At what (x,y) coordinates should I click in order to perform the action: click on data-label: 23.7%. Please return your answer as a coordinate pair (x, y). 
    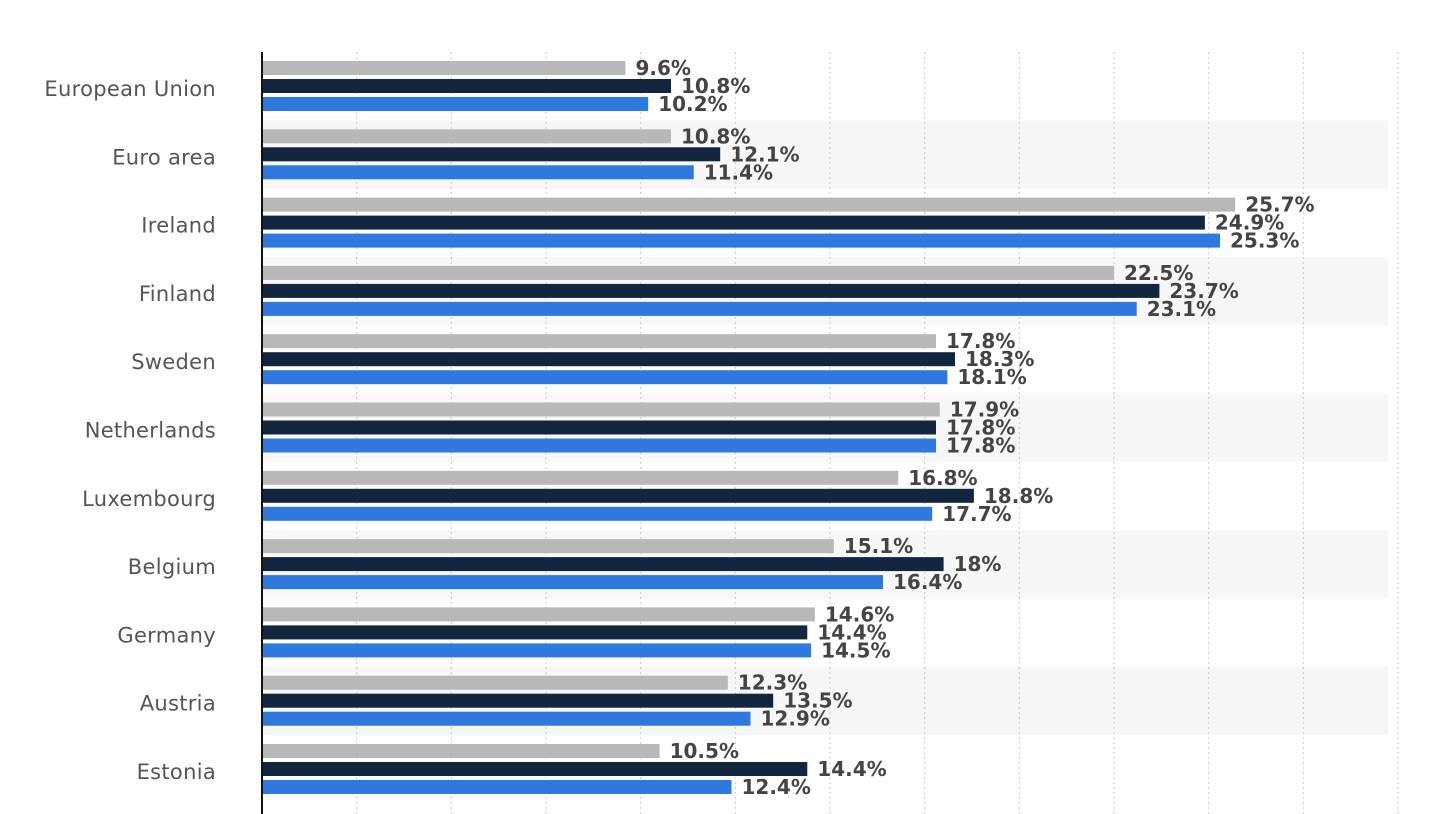
    Looking at the image, I should click on (1203, 291).